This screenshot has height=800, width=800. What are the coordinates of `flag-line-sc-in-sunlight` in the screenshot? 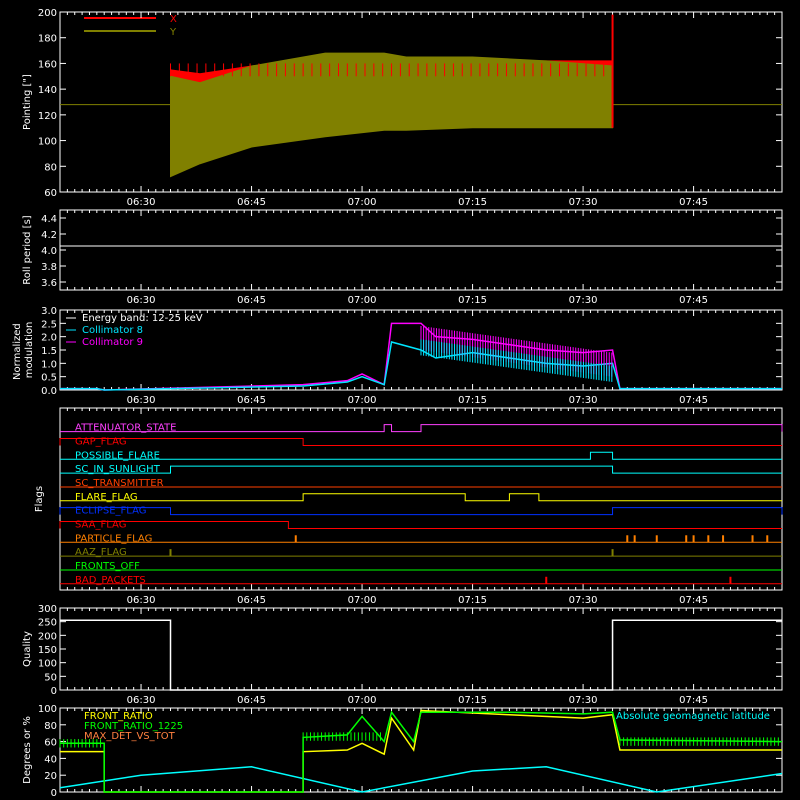 It's located at (421, 469).